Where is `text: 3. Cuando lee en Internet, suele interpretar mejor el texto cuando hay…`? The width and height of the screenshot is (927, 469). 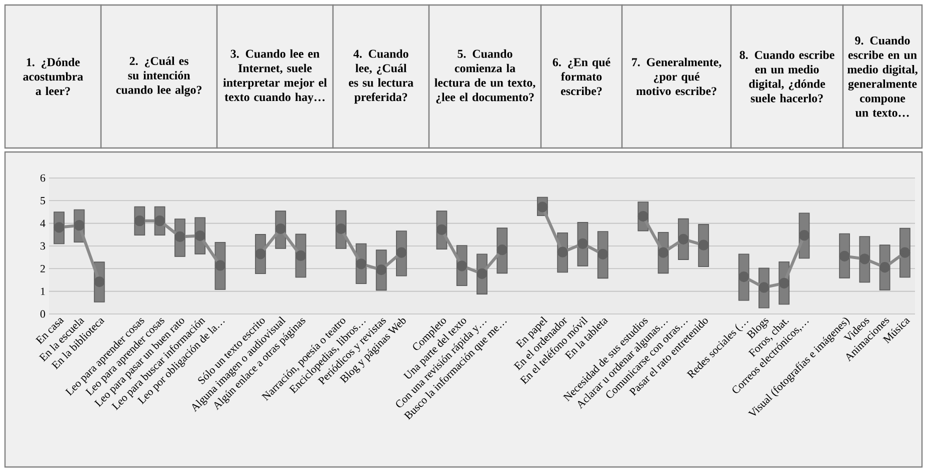
text: 3. Cuando lee en Internet, suele interpretar mejor el texto cuando hay… is located at coordinates (275, 76).